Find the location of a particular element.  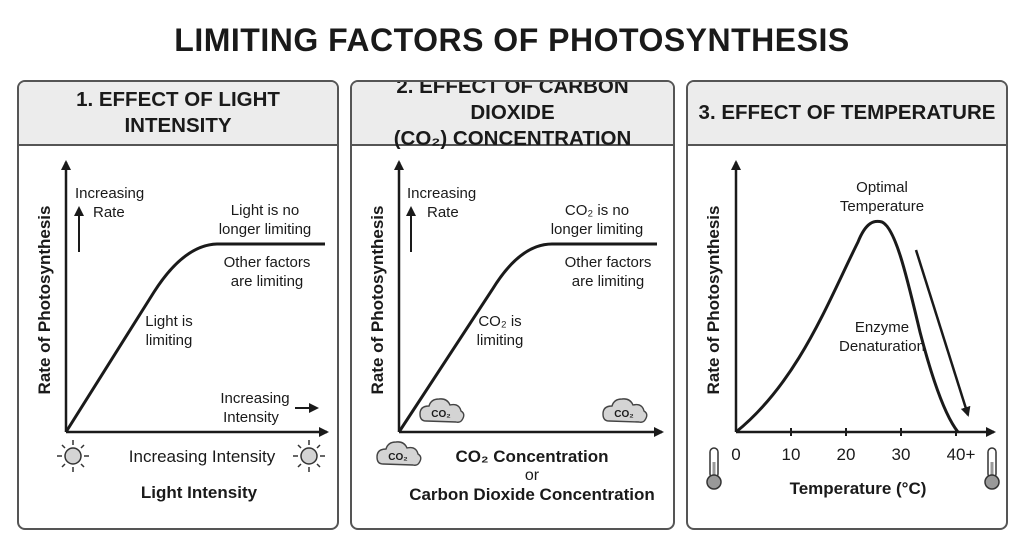

panel-heading: 3. EFFECT OF TEMPERATURE is located at coordinates (847, 114).